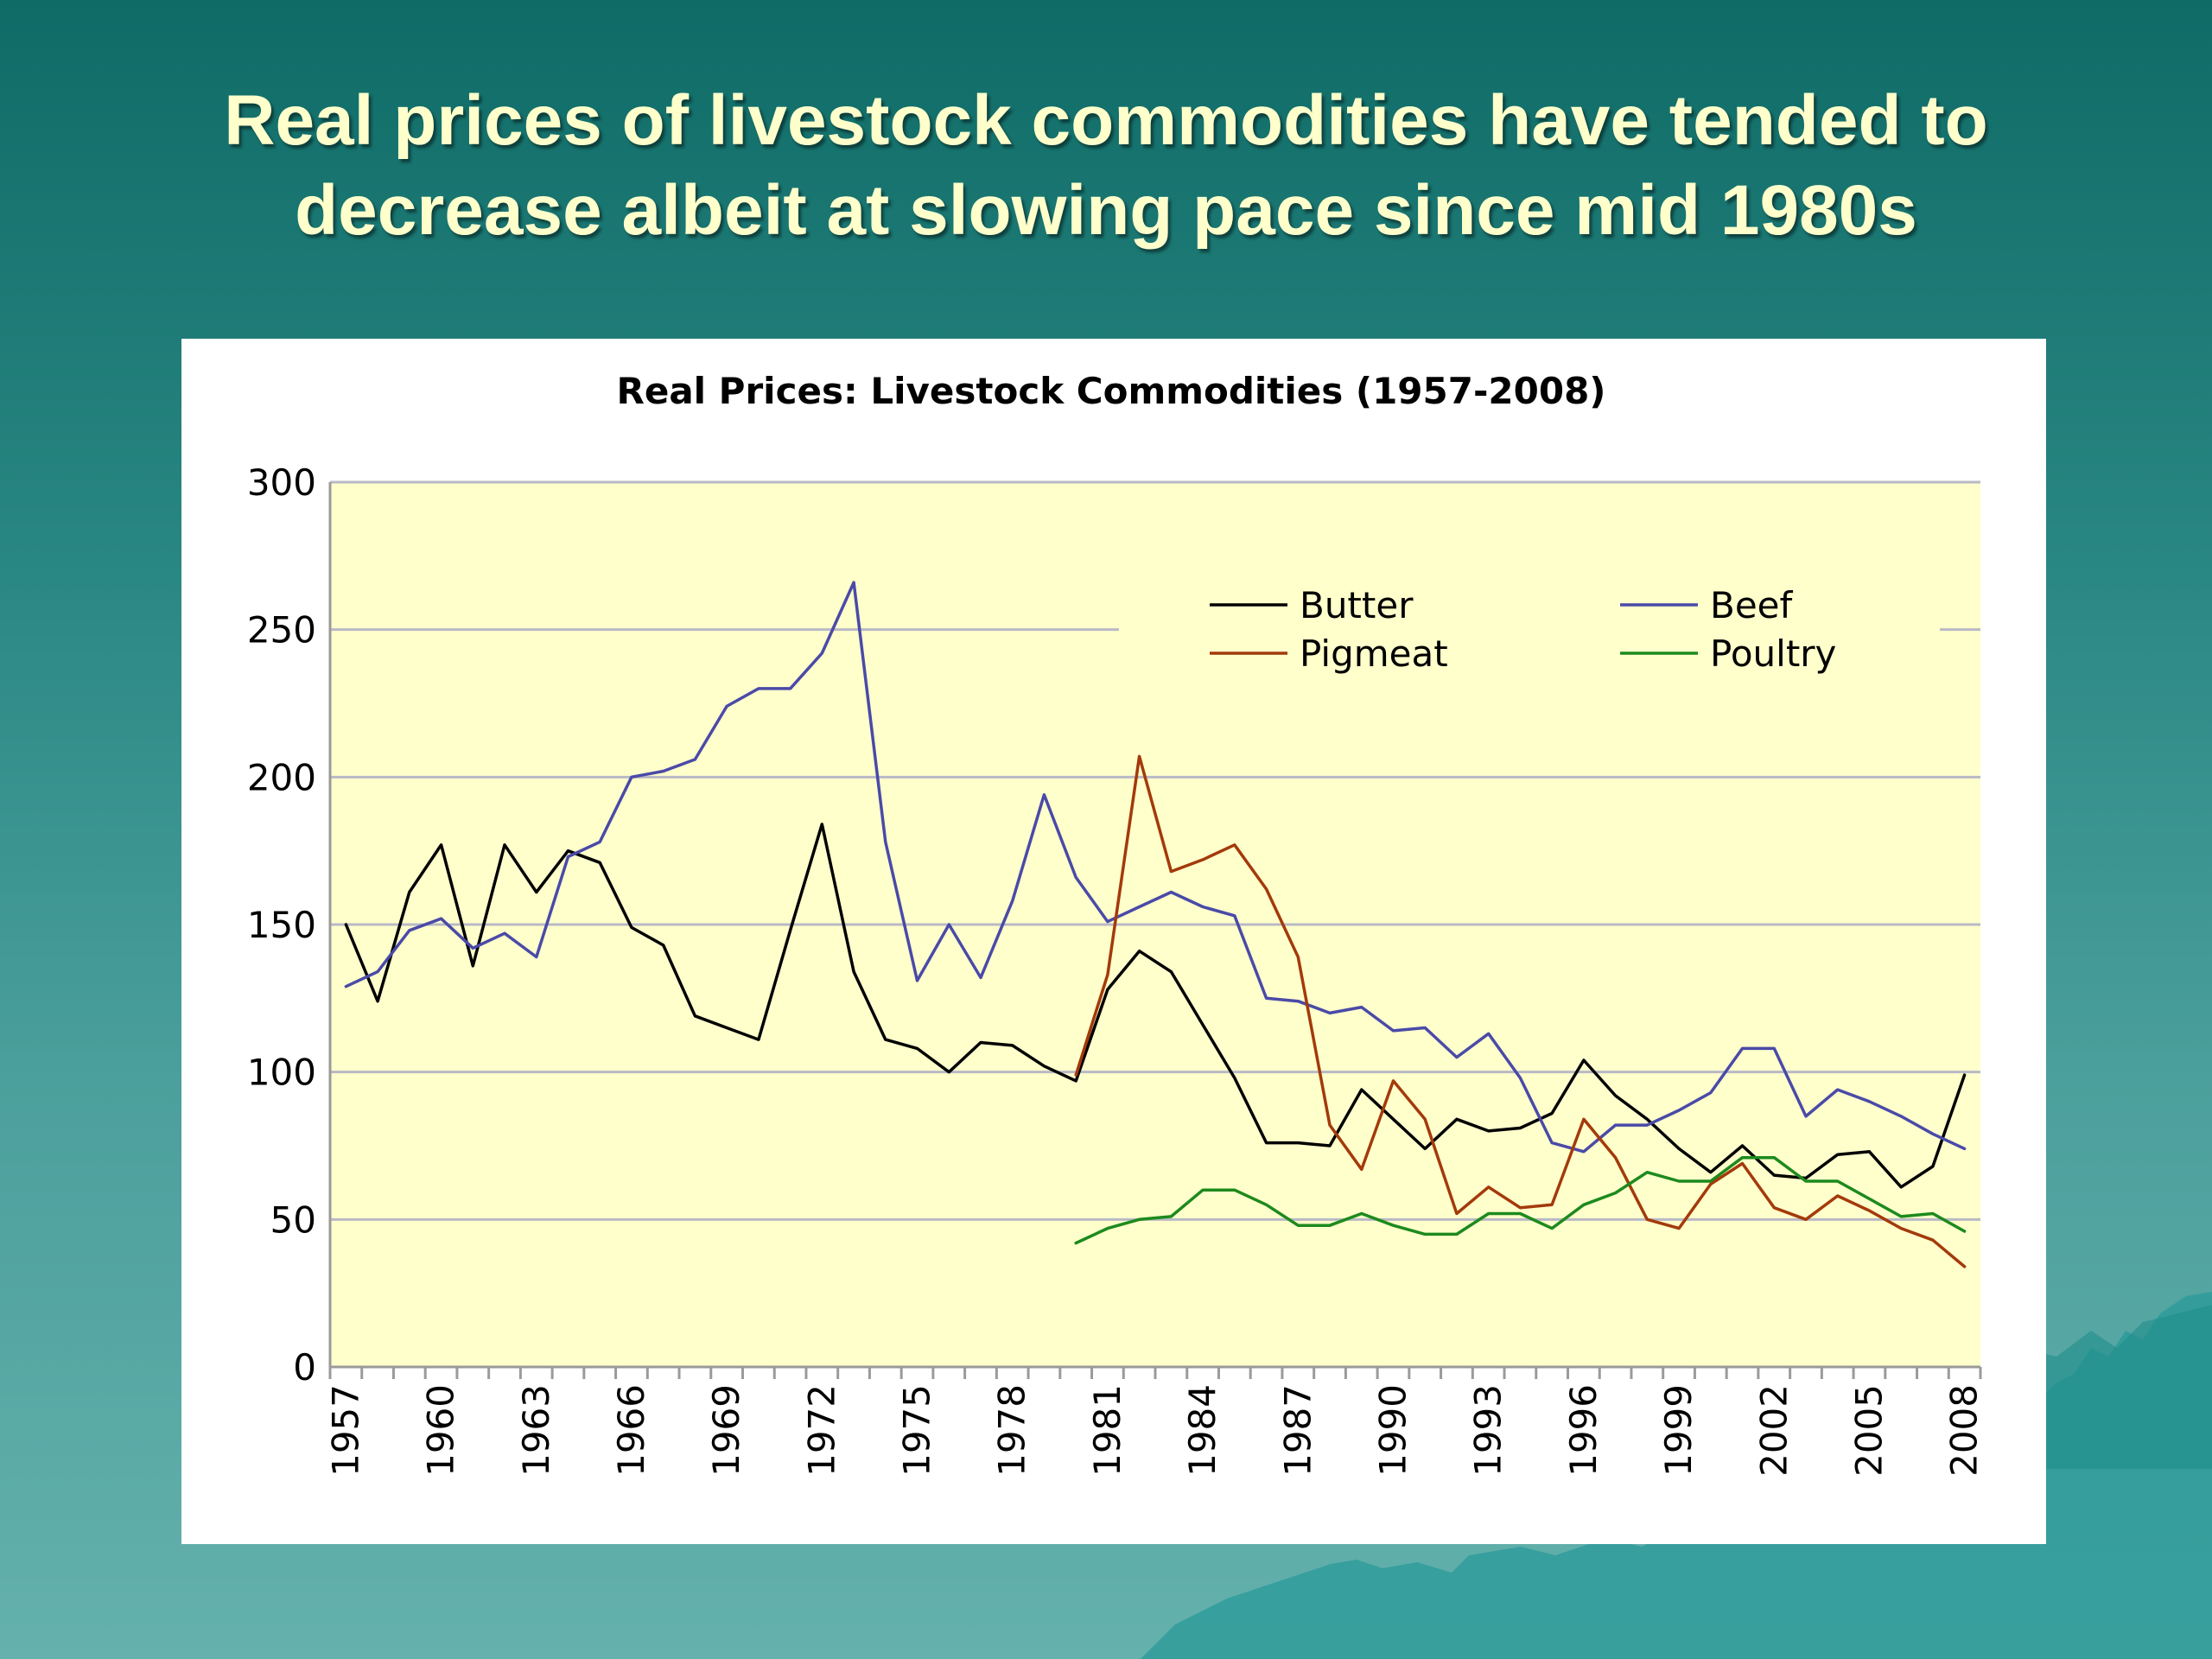 This screenshot has height=1659, width=2212. I want to click on x-tick-label: 1984, so click(1202, 1430).